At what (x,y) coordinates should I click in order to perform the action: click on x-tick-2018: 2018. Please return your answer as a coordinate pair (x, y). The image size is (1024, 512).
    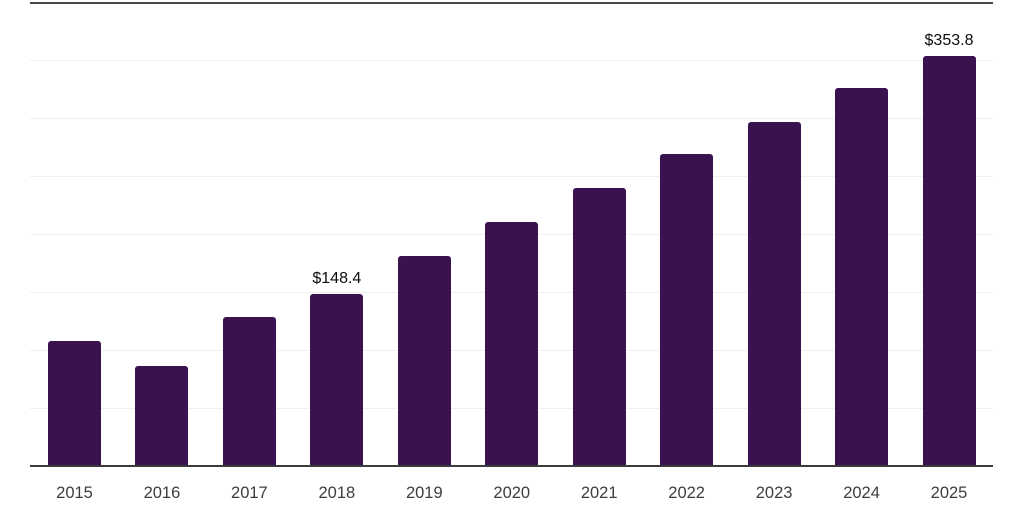
    Looking at the image, I should click on (337, 493).